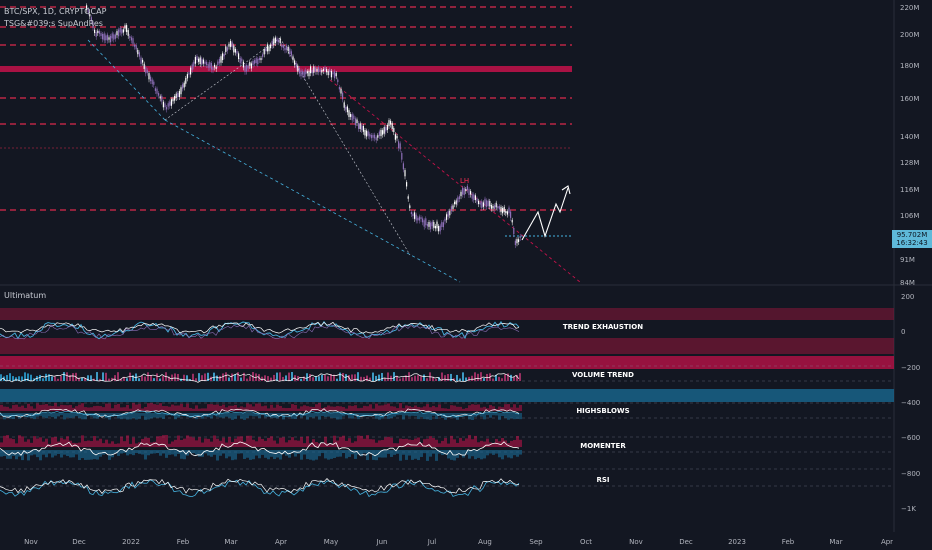 The height and width of the screenshot is (550, 932). I want to click on ultimatum-legend: Ultimatum, so click(25, 295).